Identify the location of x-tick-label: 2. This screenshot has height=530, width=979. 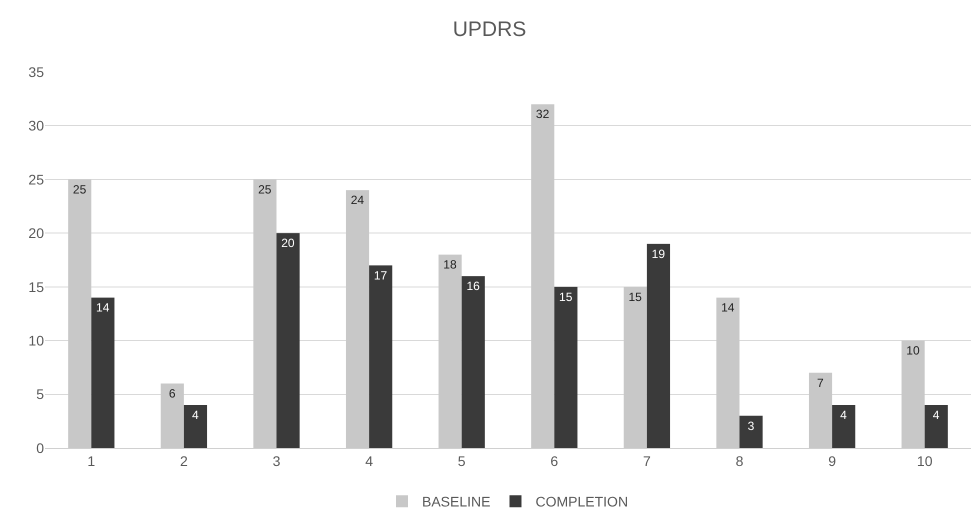
(184, 460).